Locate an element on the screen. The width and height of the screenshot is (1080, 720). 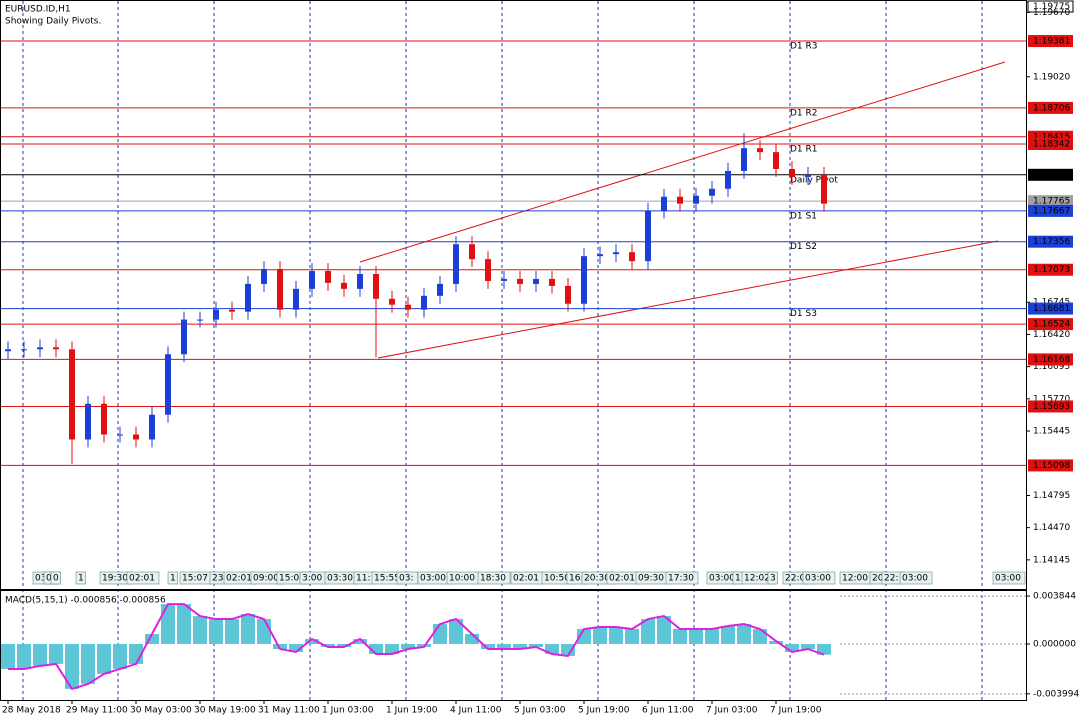
level-label: 1.18415 is located at coordinates (1051, 137).